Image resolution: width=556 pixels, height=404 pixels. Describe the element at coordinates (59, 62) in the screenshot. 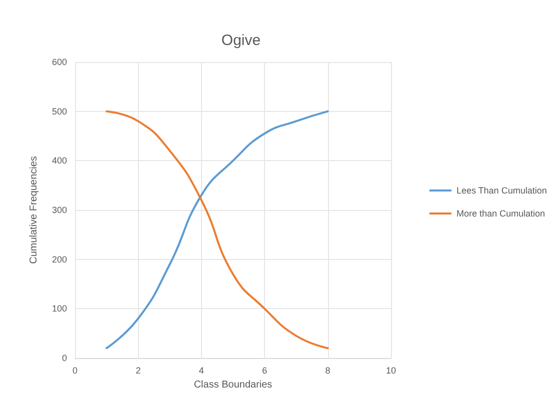

I see `y-tick-label: 600` at that location.